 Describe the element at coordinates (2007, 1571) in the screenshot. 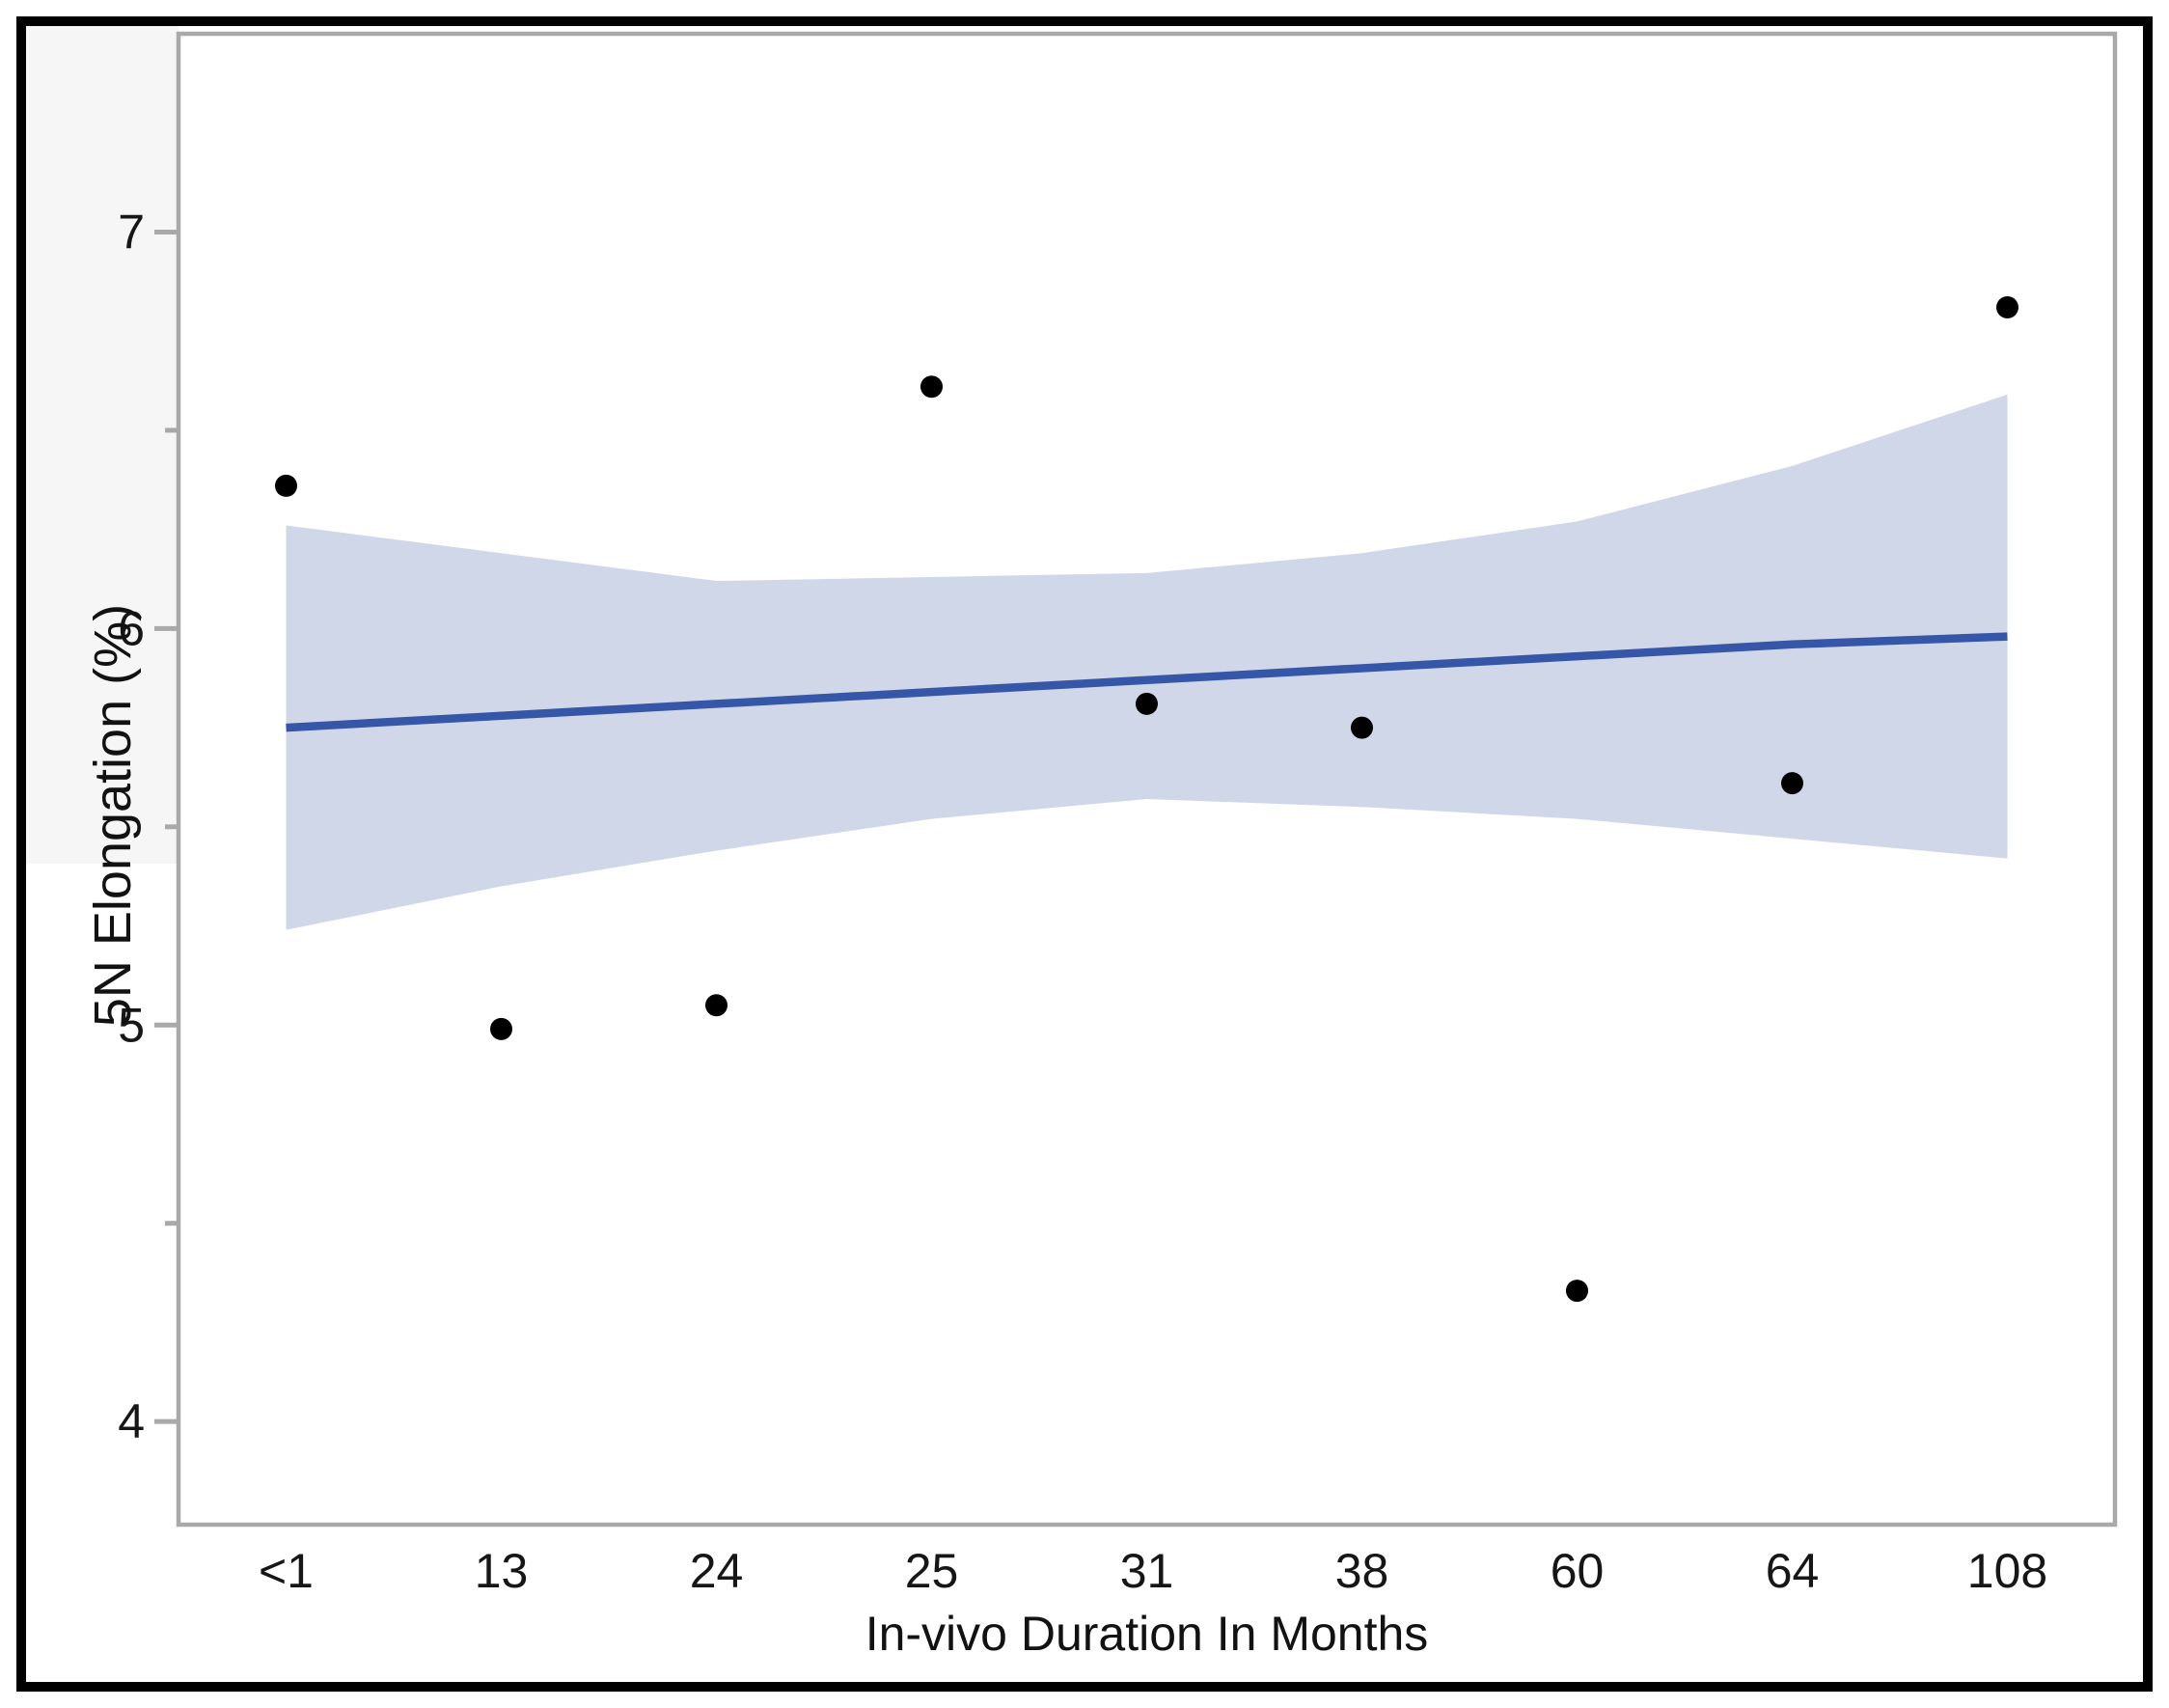

I see `x-tick-label: 108` at that location.